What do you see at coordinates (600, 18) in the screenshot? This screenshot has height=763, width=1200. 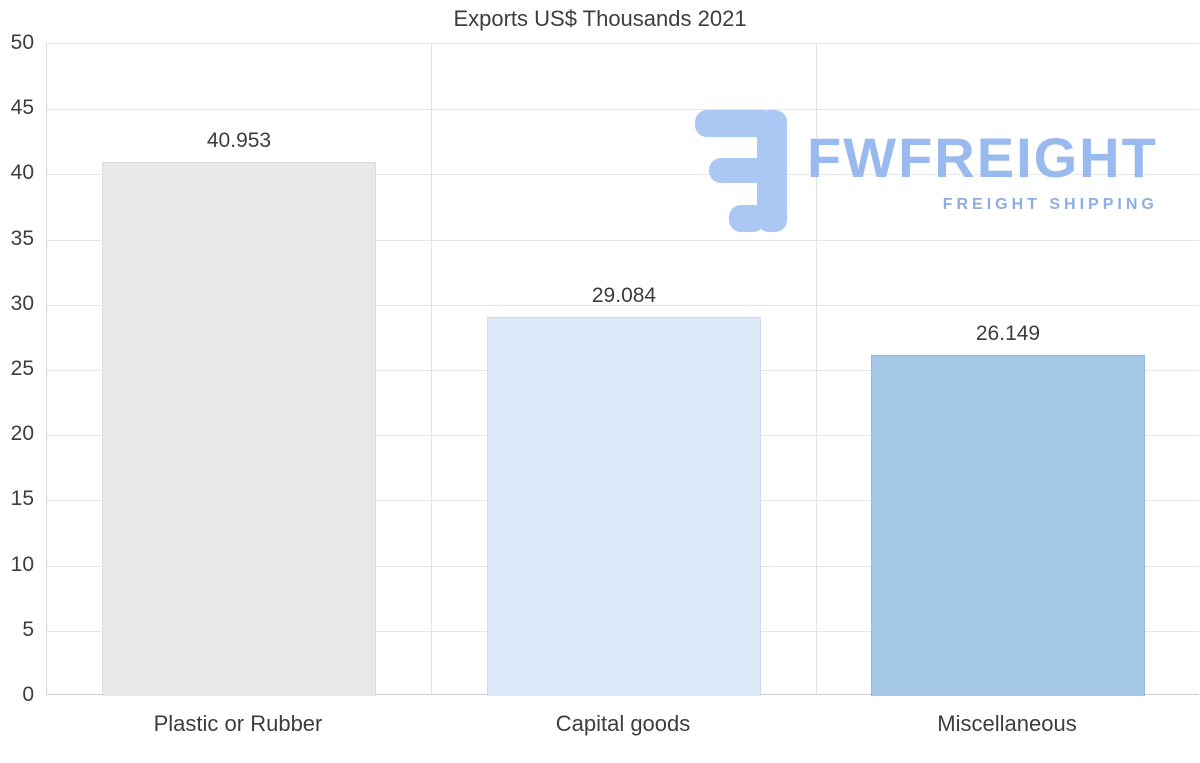 I see `chart-title: Exports US$ Thousands 2021` at bounding box center [600, 18].